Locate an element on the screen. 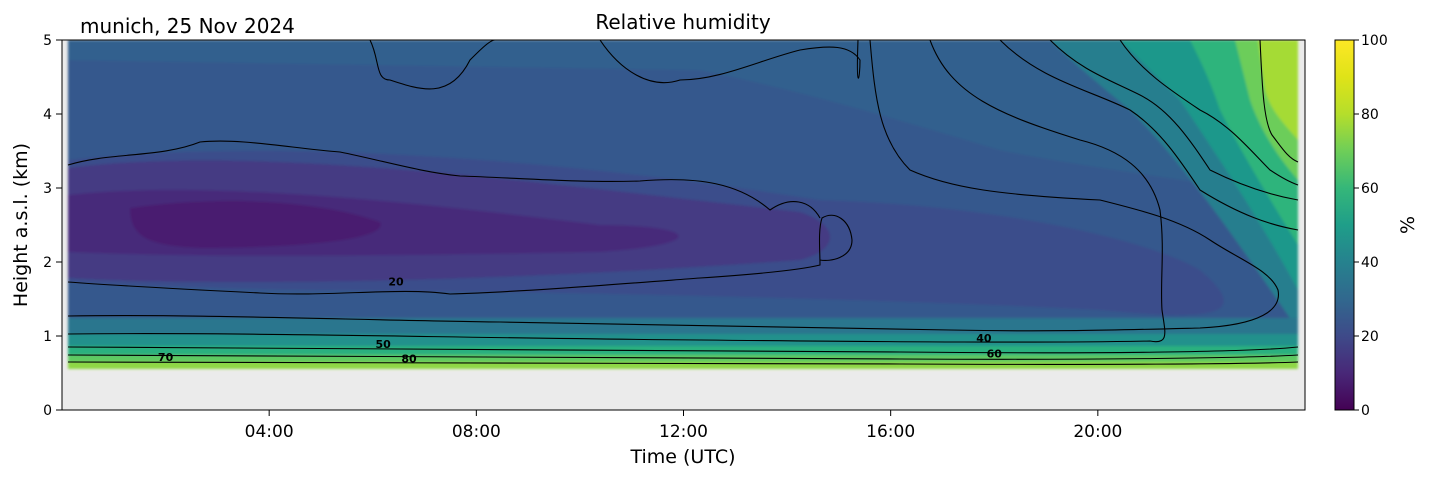 Image resolution: width=1429 pixels, height=478 pixels. x-tick-label: 20:00 is located at coordinates (1097, 432).